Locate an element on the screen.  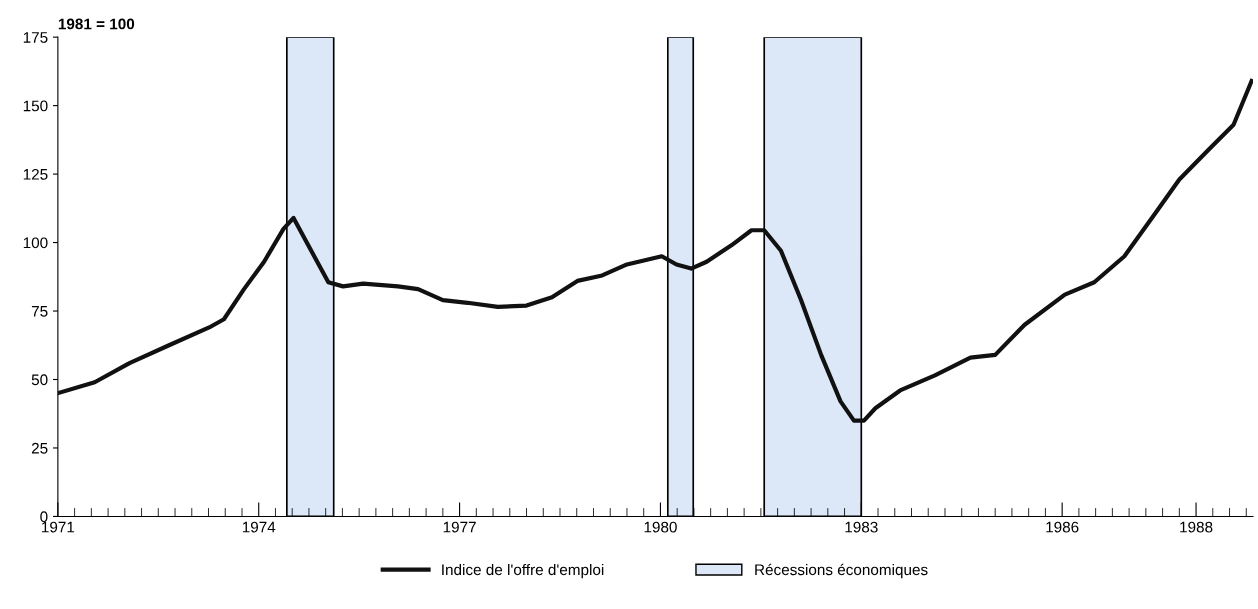
x-tick-label: 1983 is located at coordinates (861, 527).